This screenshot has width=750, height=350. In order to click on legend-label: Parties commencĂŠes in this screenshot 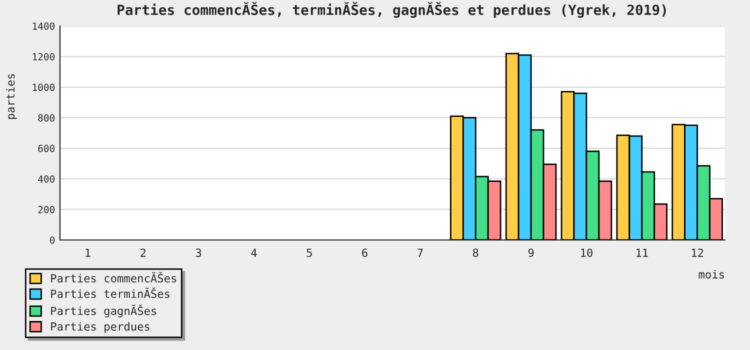, I will do `click(113, 277)`.